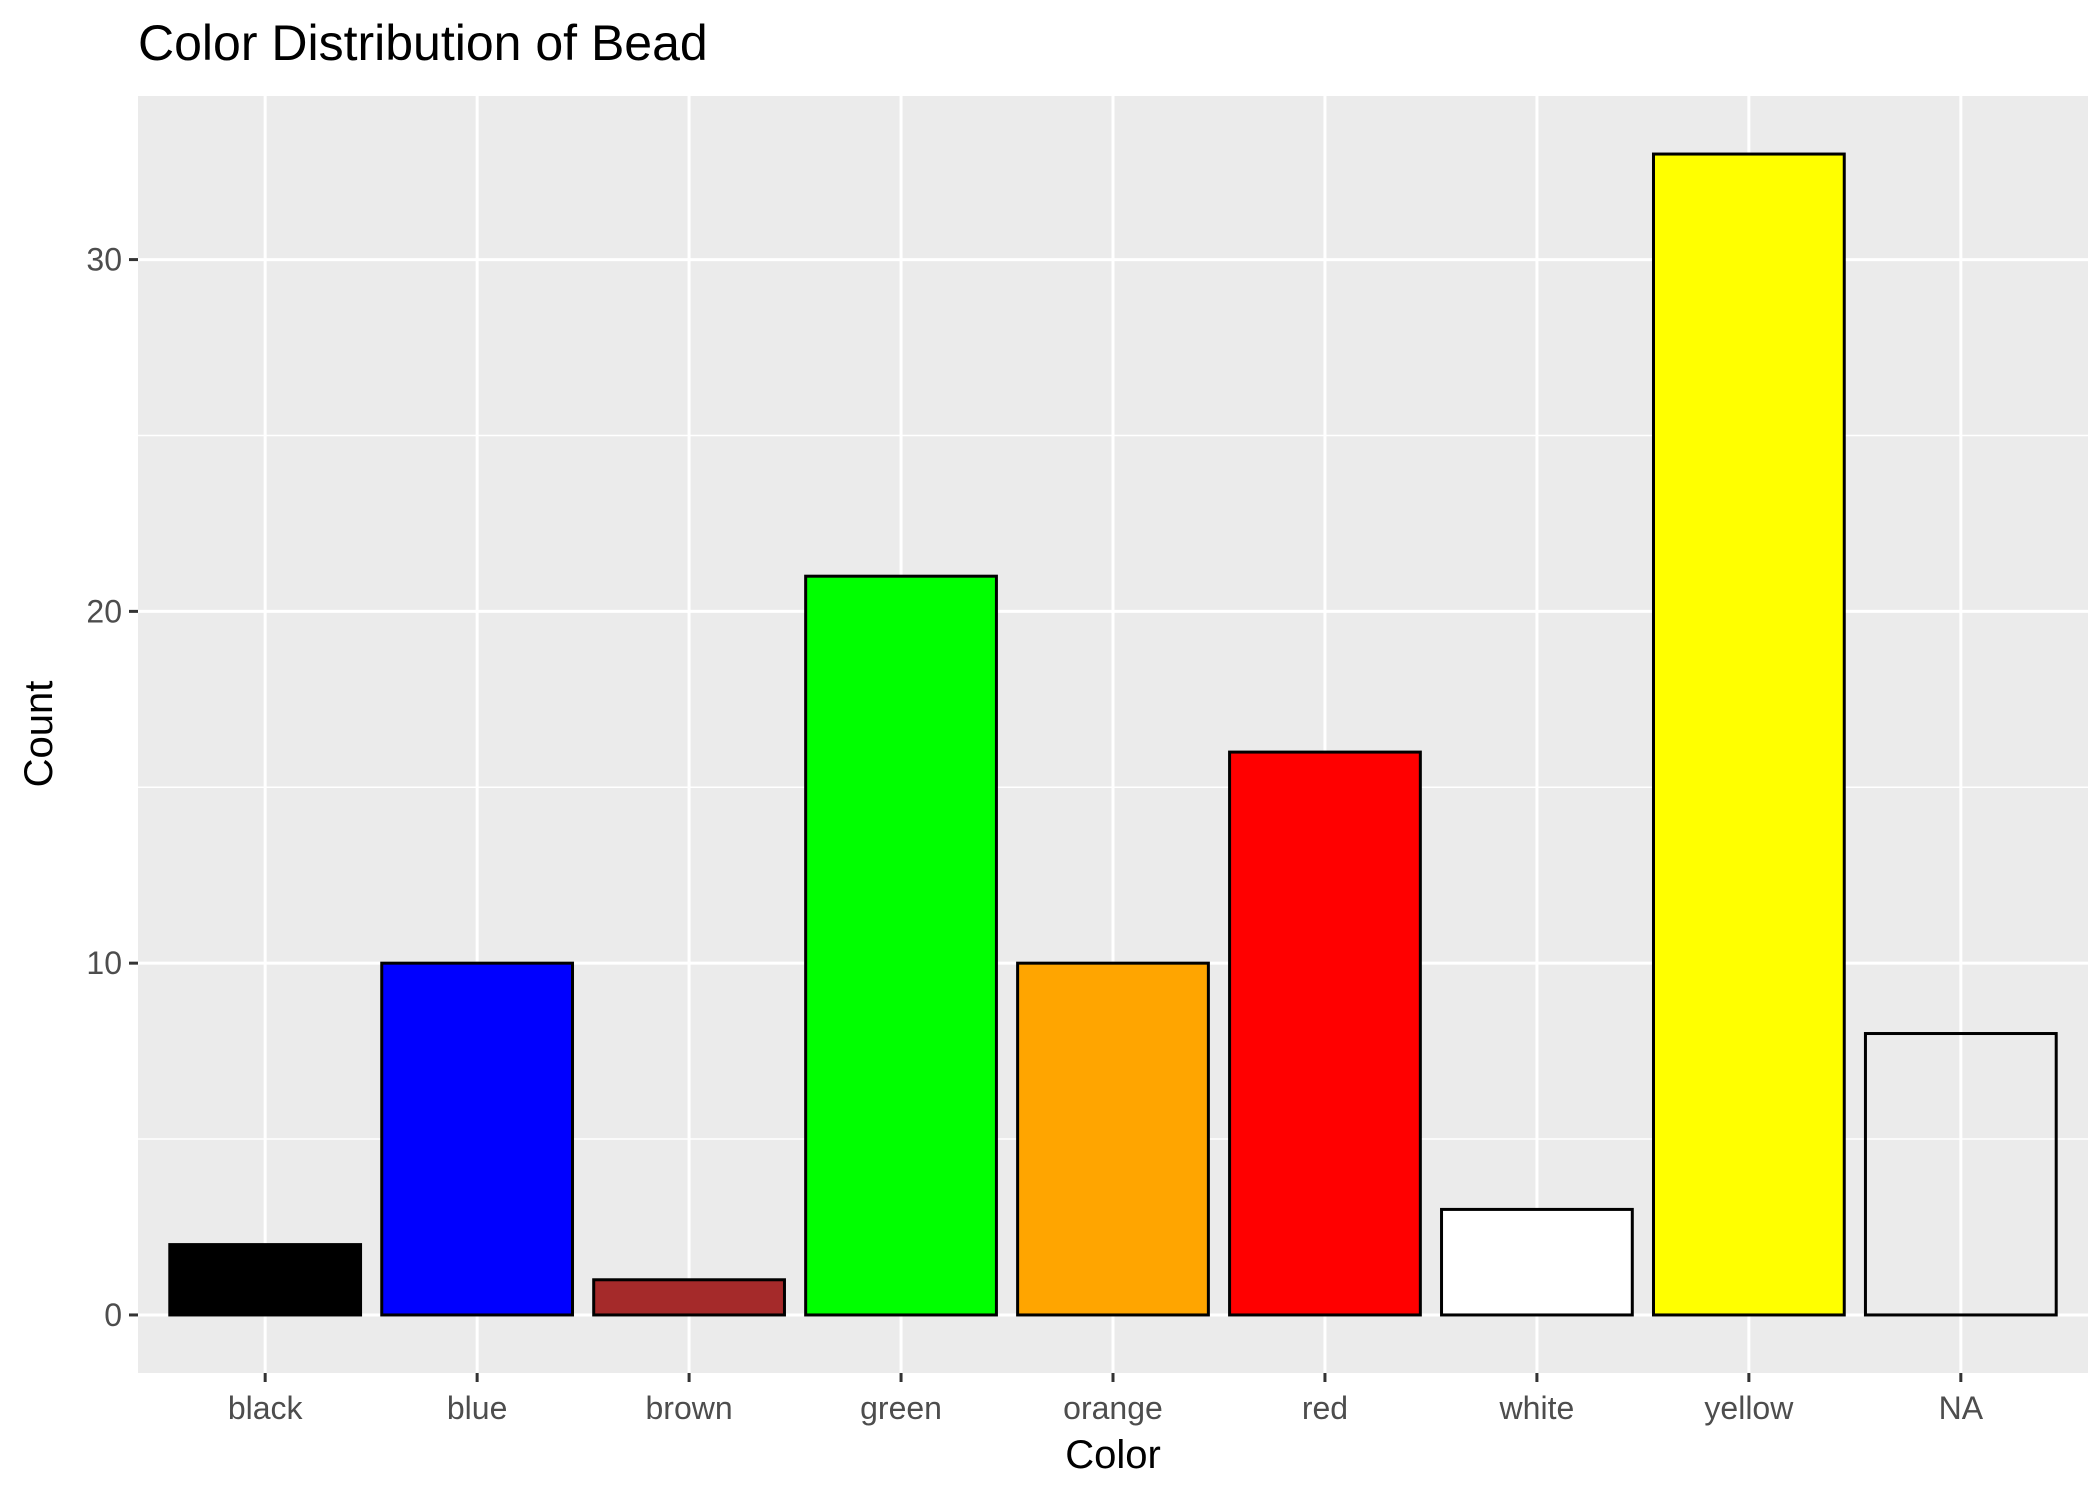 The width and height of the screenshot is (2100, 1499). I want to click on y-axis-title: Count, so click(39, 734).